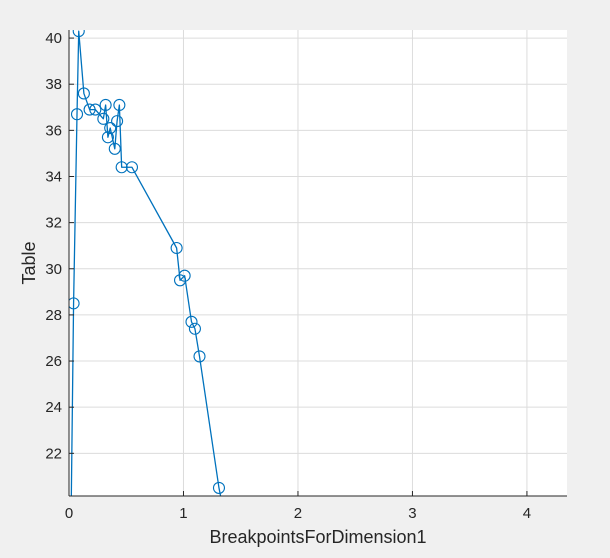 This screenshot has width=610, height=558. I want to click on x-tick-label: 0, so click(69, 513).